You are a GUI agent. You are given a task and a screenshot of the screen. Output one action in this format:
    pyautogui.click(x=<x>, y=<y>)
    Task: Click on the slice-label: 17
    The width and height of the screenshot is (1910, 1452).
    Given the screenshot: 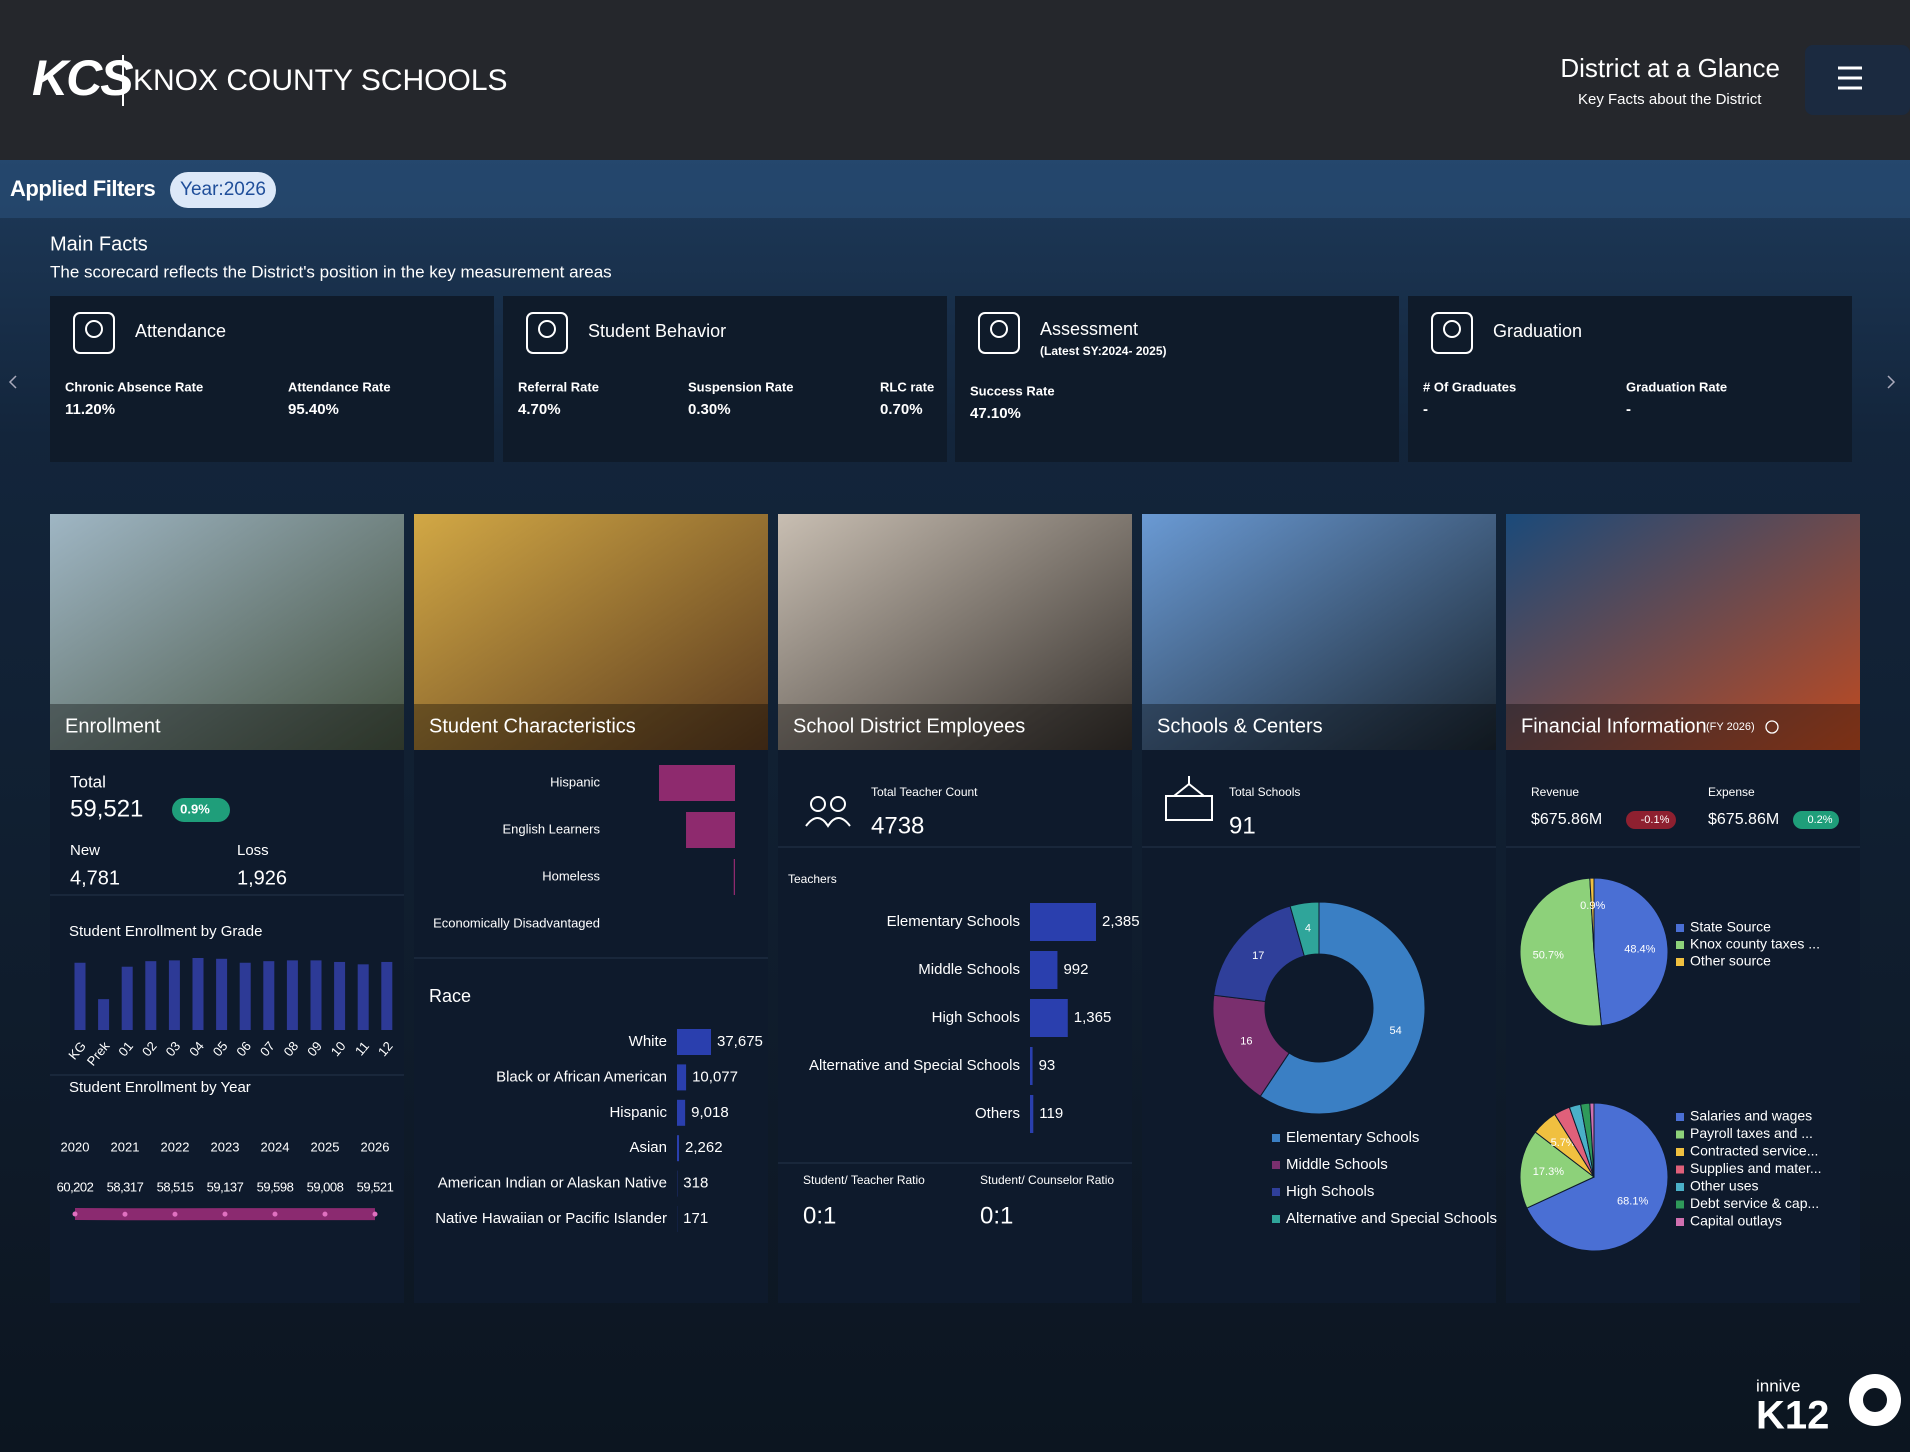 What is the action you would take?
    pyautogui.click(x=1258, y=956)
    